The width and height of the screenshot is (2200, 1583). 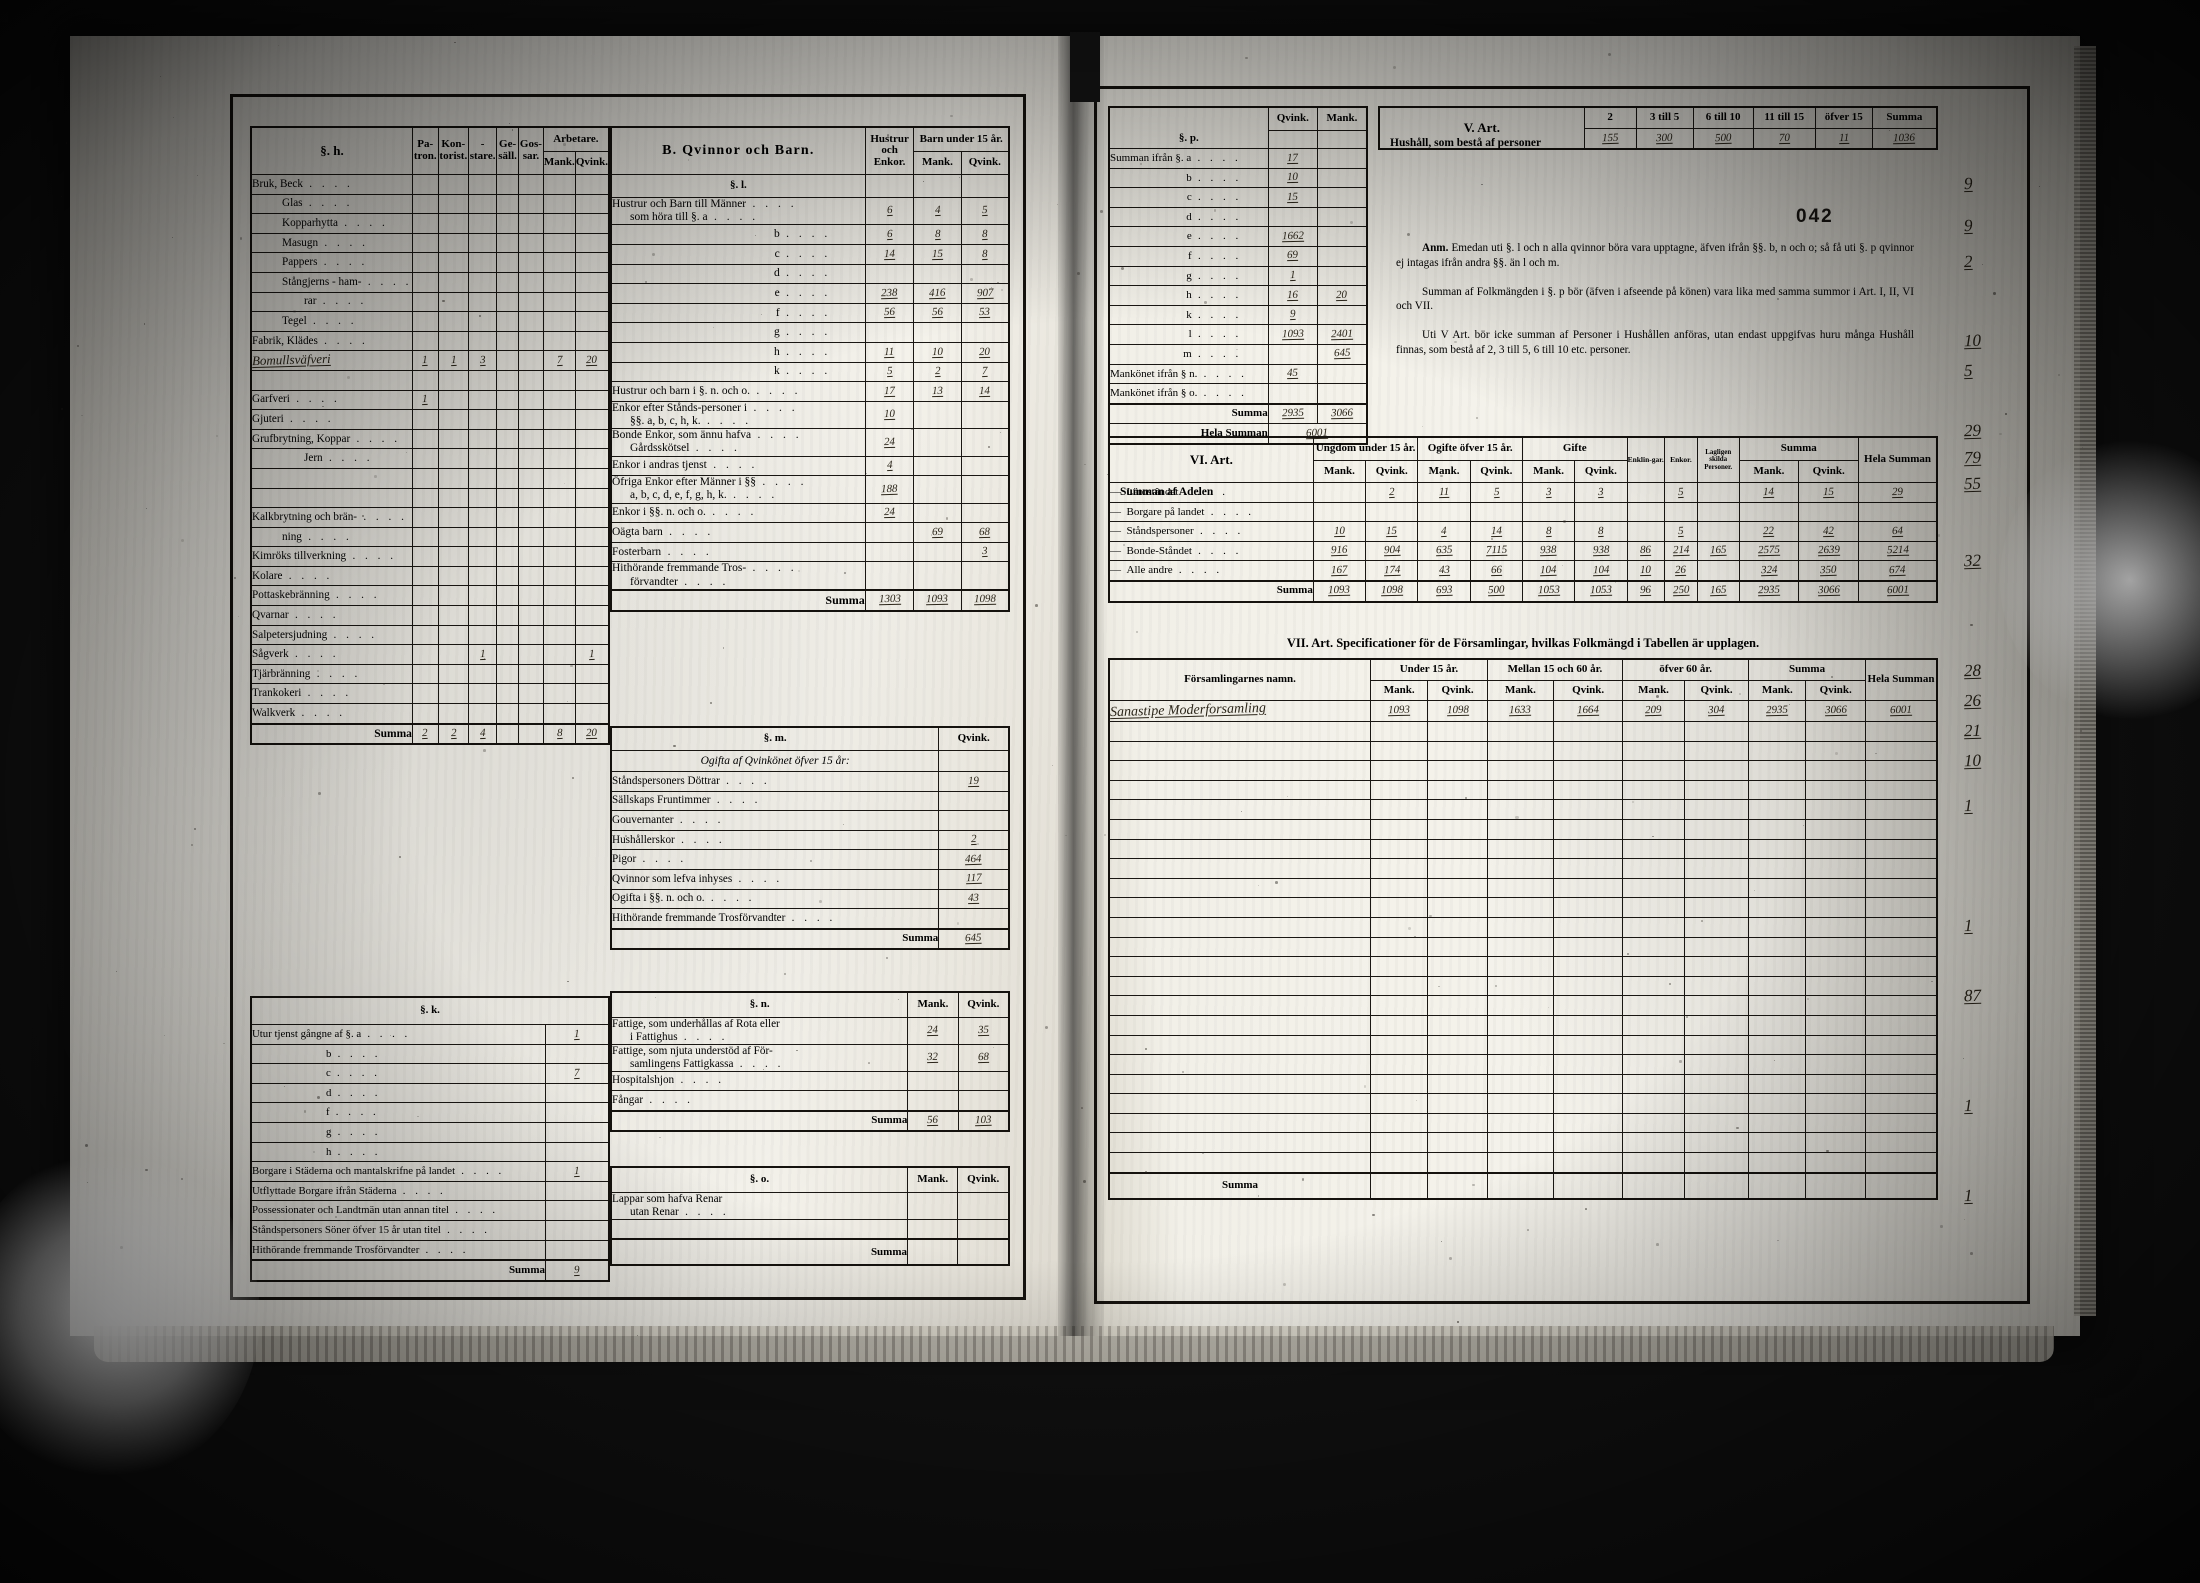 What do you see at coordinates (1238, 178) in the screenshot?
I see `table-row-p: b . . . . 10` at bounding box center [1238, 178].